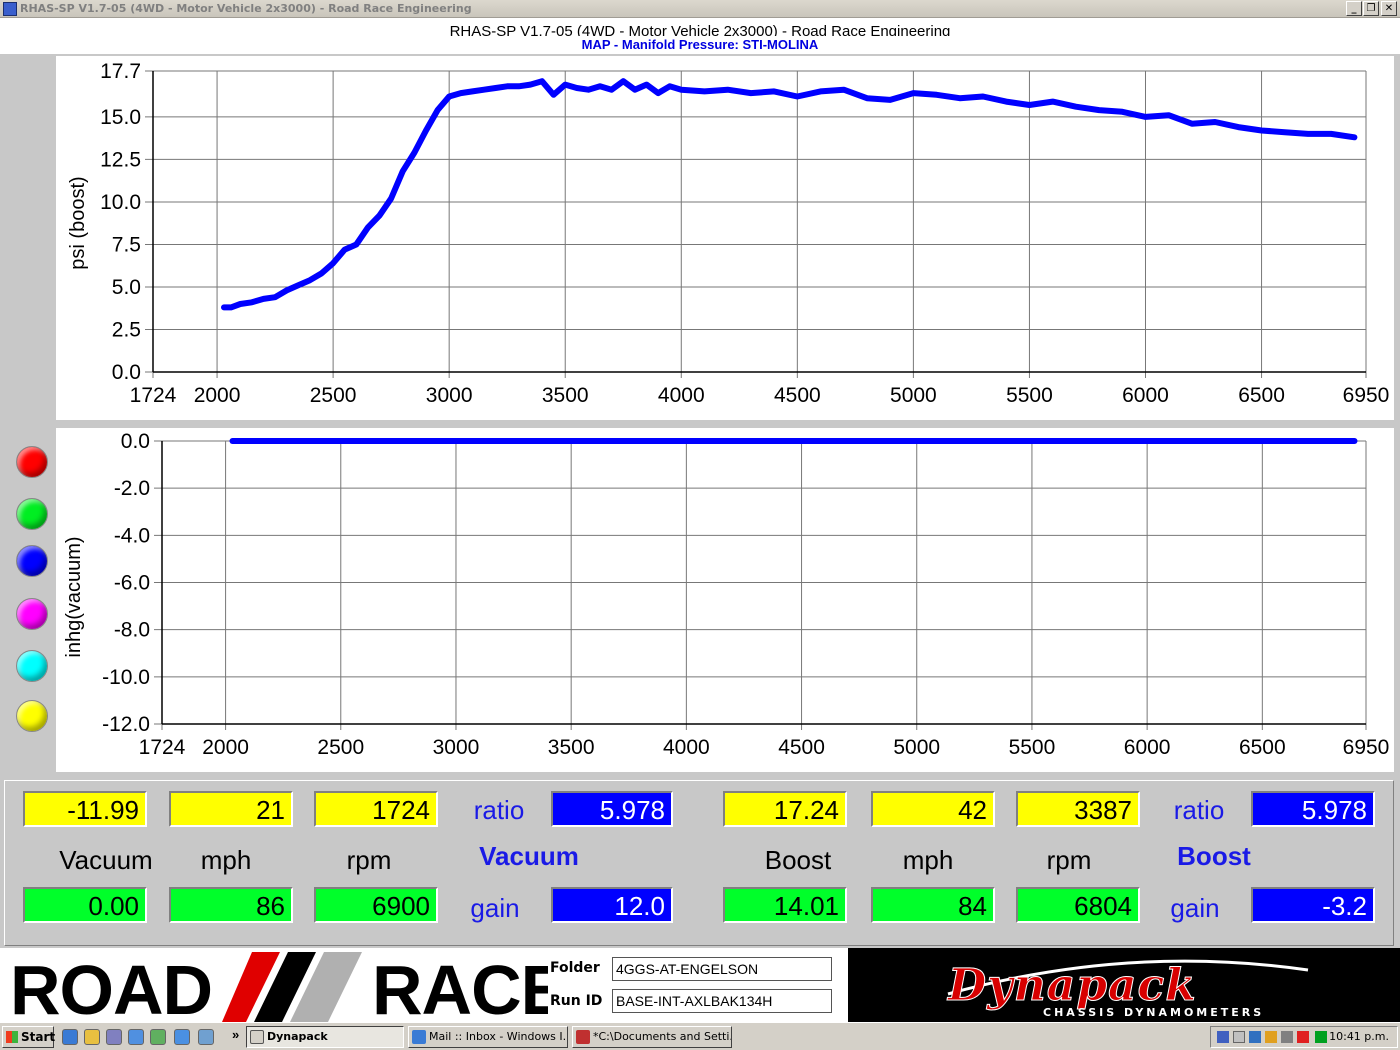  I want to click on run-id-label: Run ID, so click(576, 1001).